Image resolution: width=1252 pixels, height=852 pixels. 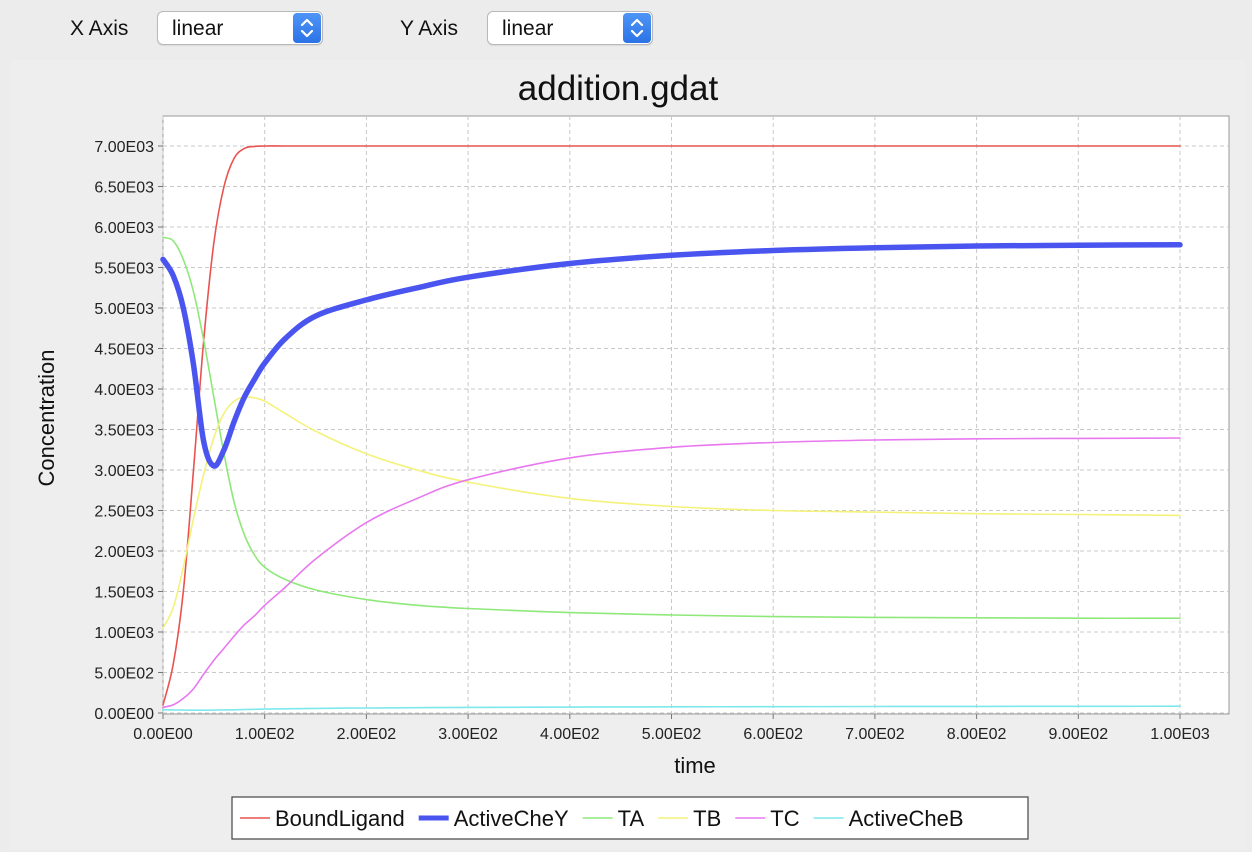 I want to click on axis-controls: X Axis linear Y Axis linear, so click(x=626, y=29).